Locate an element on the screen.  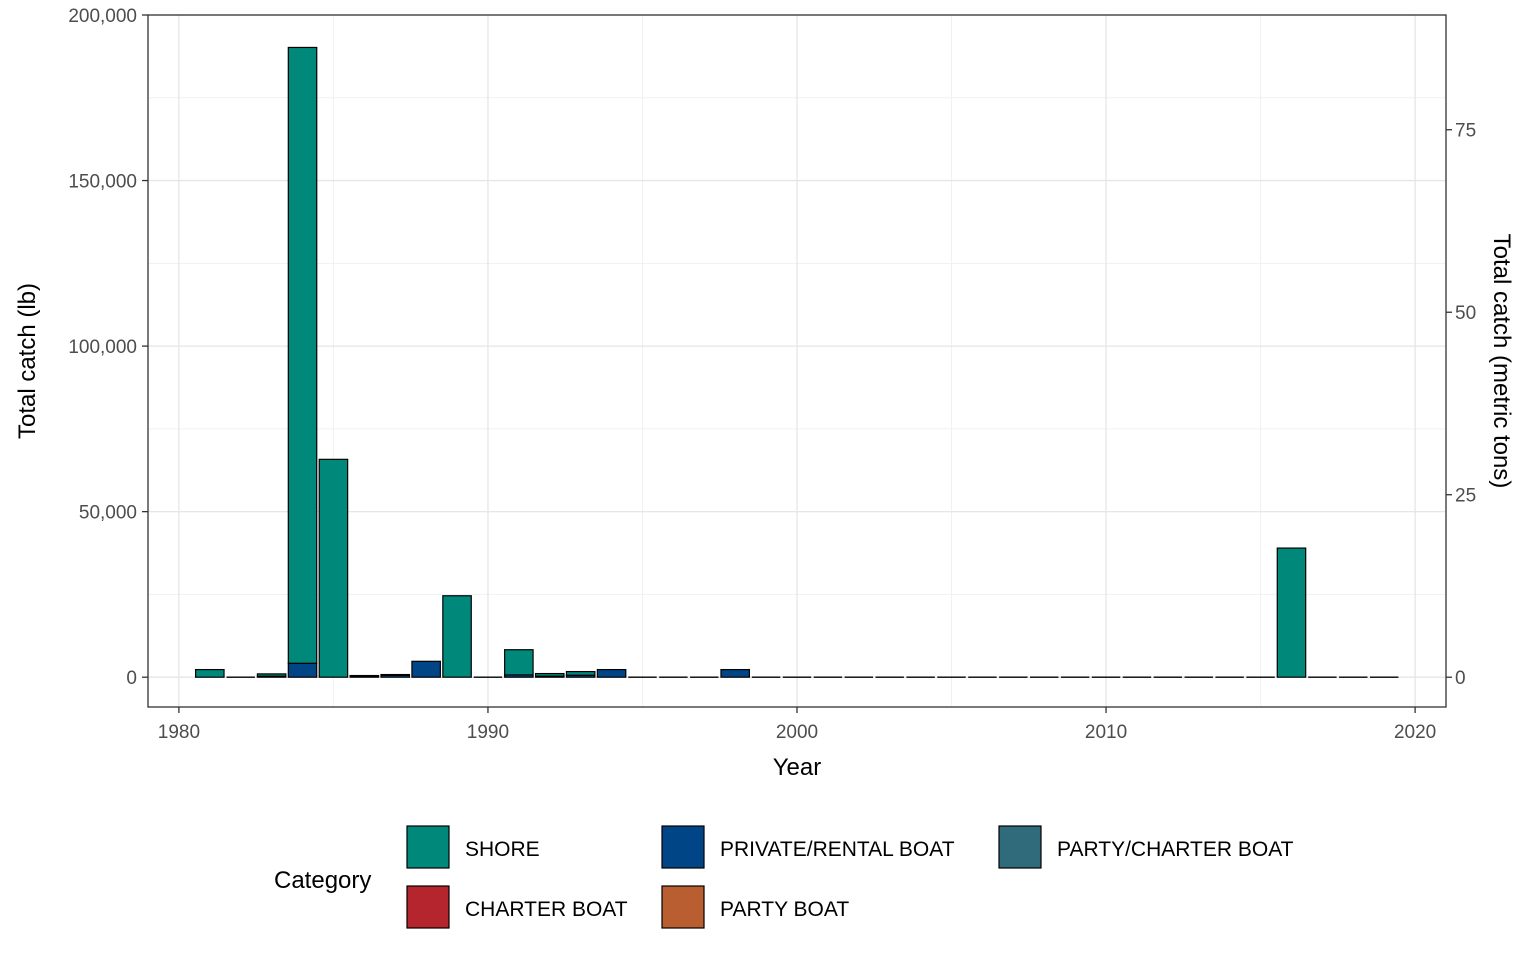
y-axis-left: 0 50,000 100,000 150,000 200,000 is located at coordinates (108, 347).